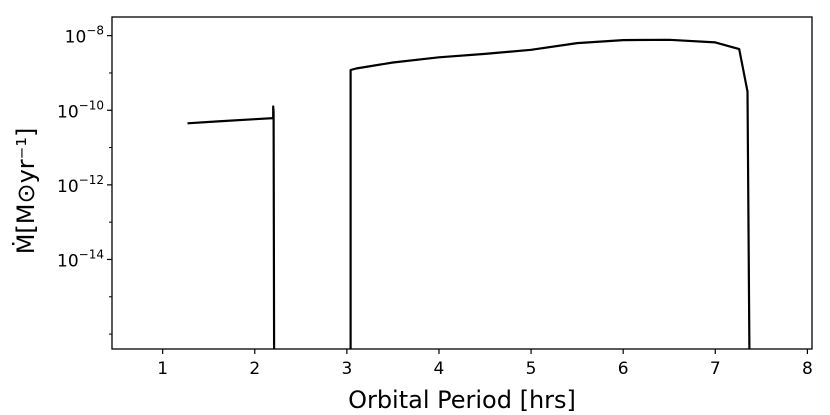 The width and height of the screenshot is (830, 415). What do you see at coordinates (715, 369) in the screenshot?
I see `x-tick-label: 7` at bounding box center [715, 369].